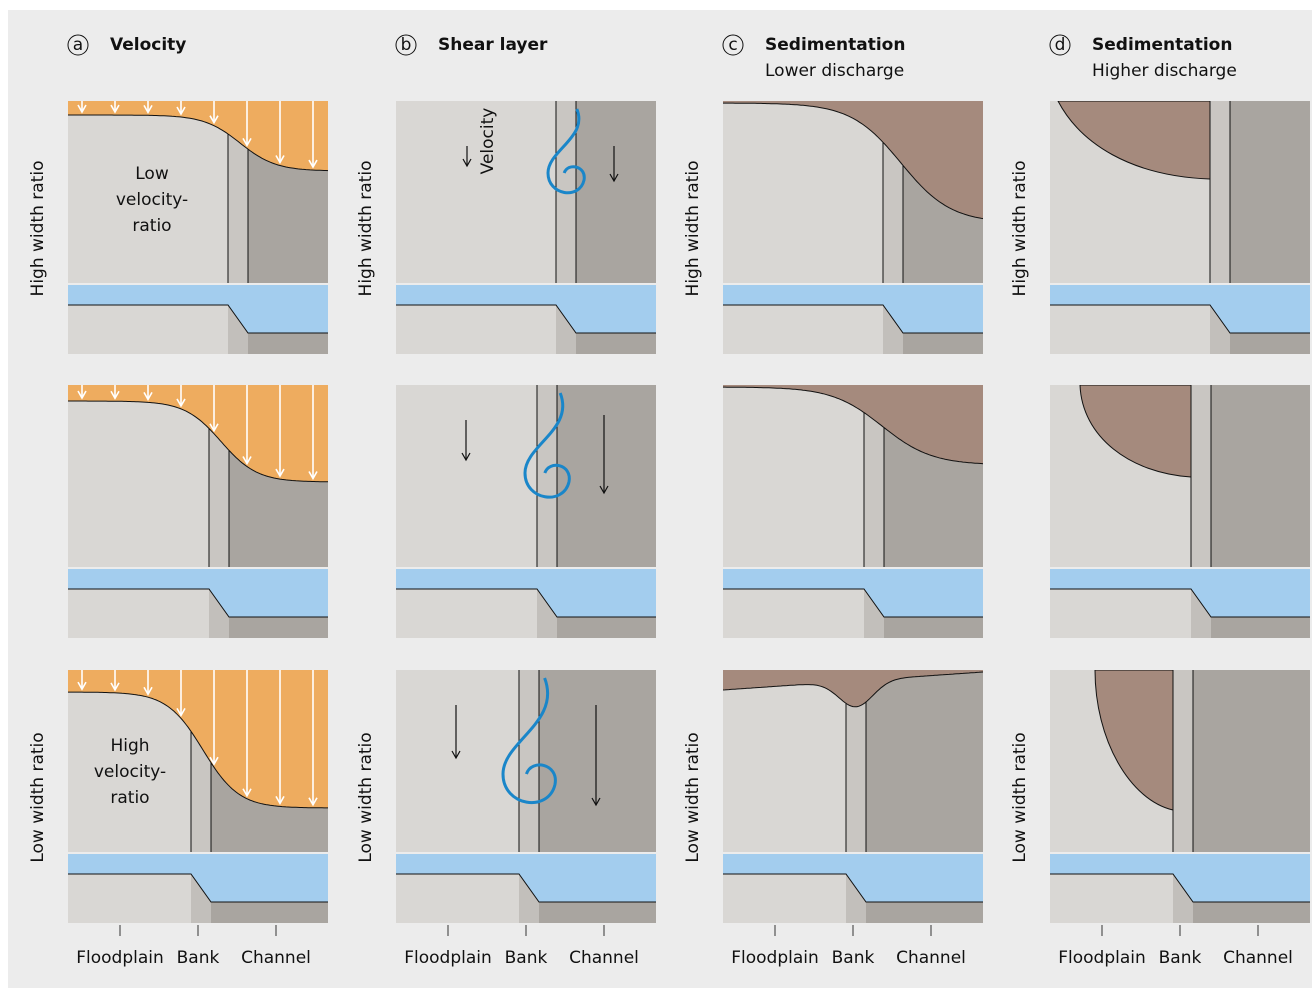 The image size is (1312, 990). What do you see at coordinates (366, 797) in the screenshot?
I see `row-label: Low width ratio` at bounding box center [366, 797].